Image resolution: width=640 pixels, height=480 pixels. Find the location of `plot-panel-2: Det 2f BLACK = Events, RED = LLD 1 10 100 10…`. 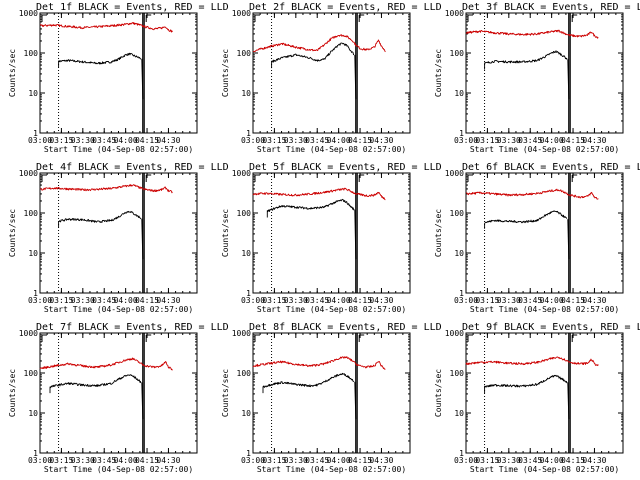

plot-panel-2: Det 2f BLACK = Events, RED = LLD 1 10 100 10… is located at coordinates (331, 78).